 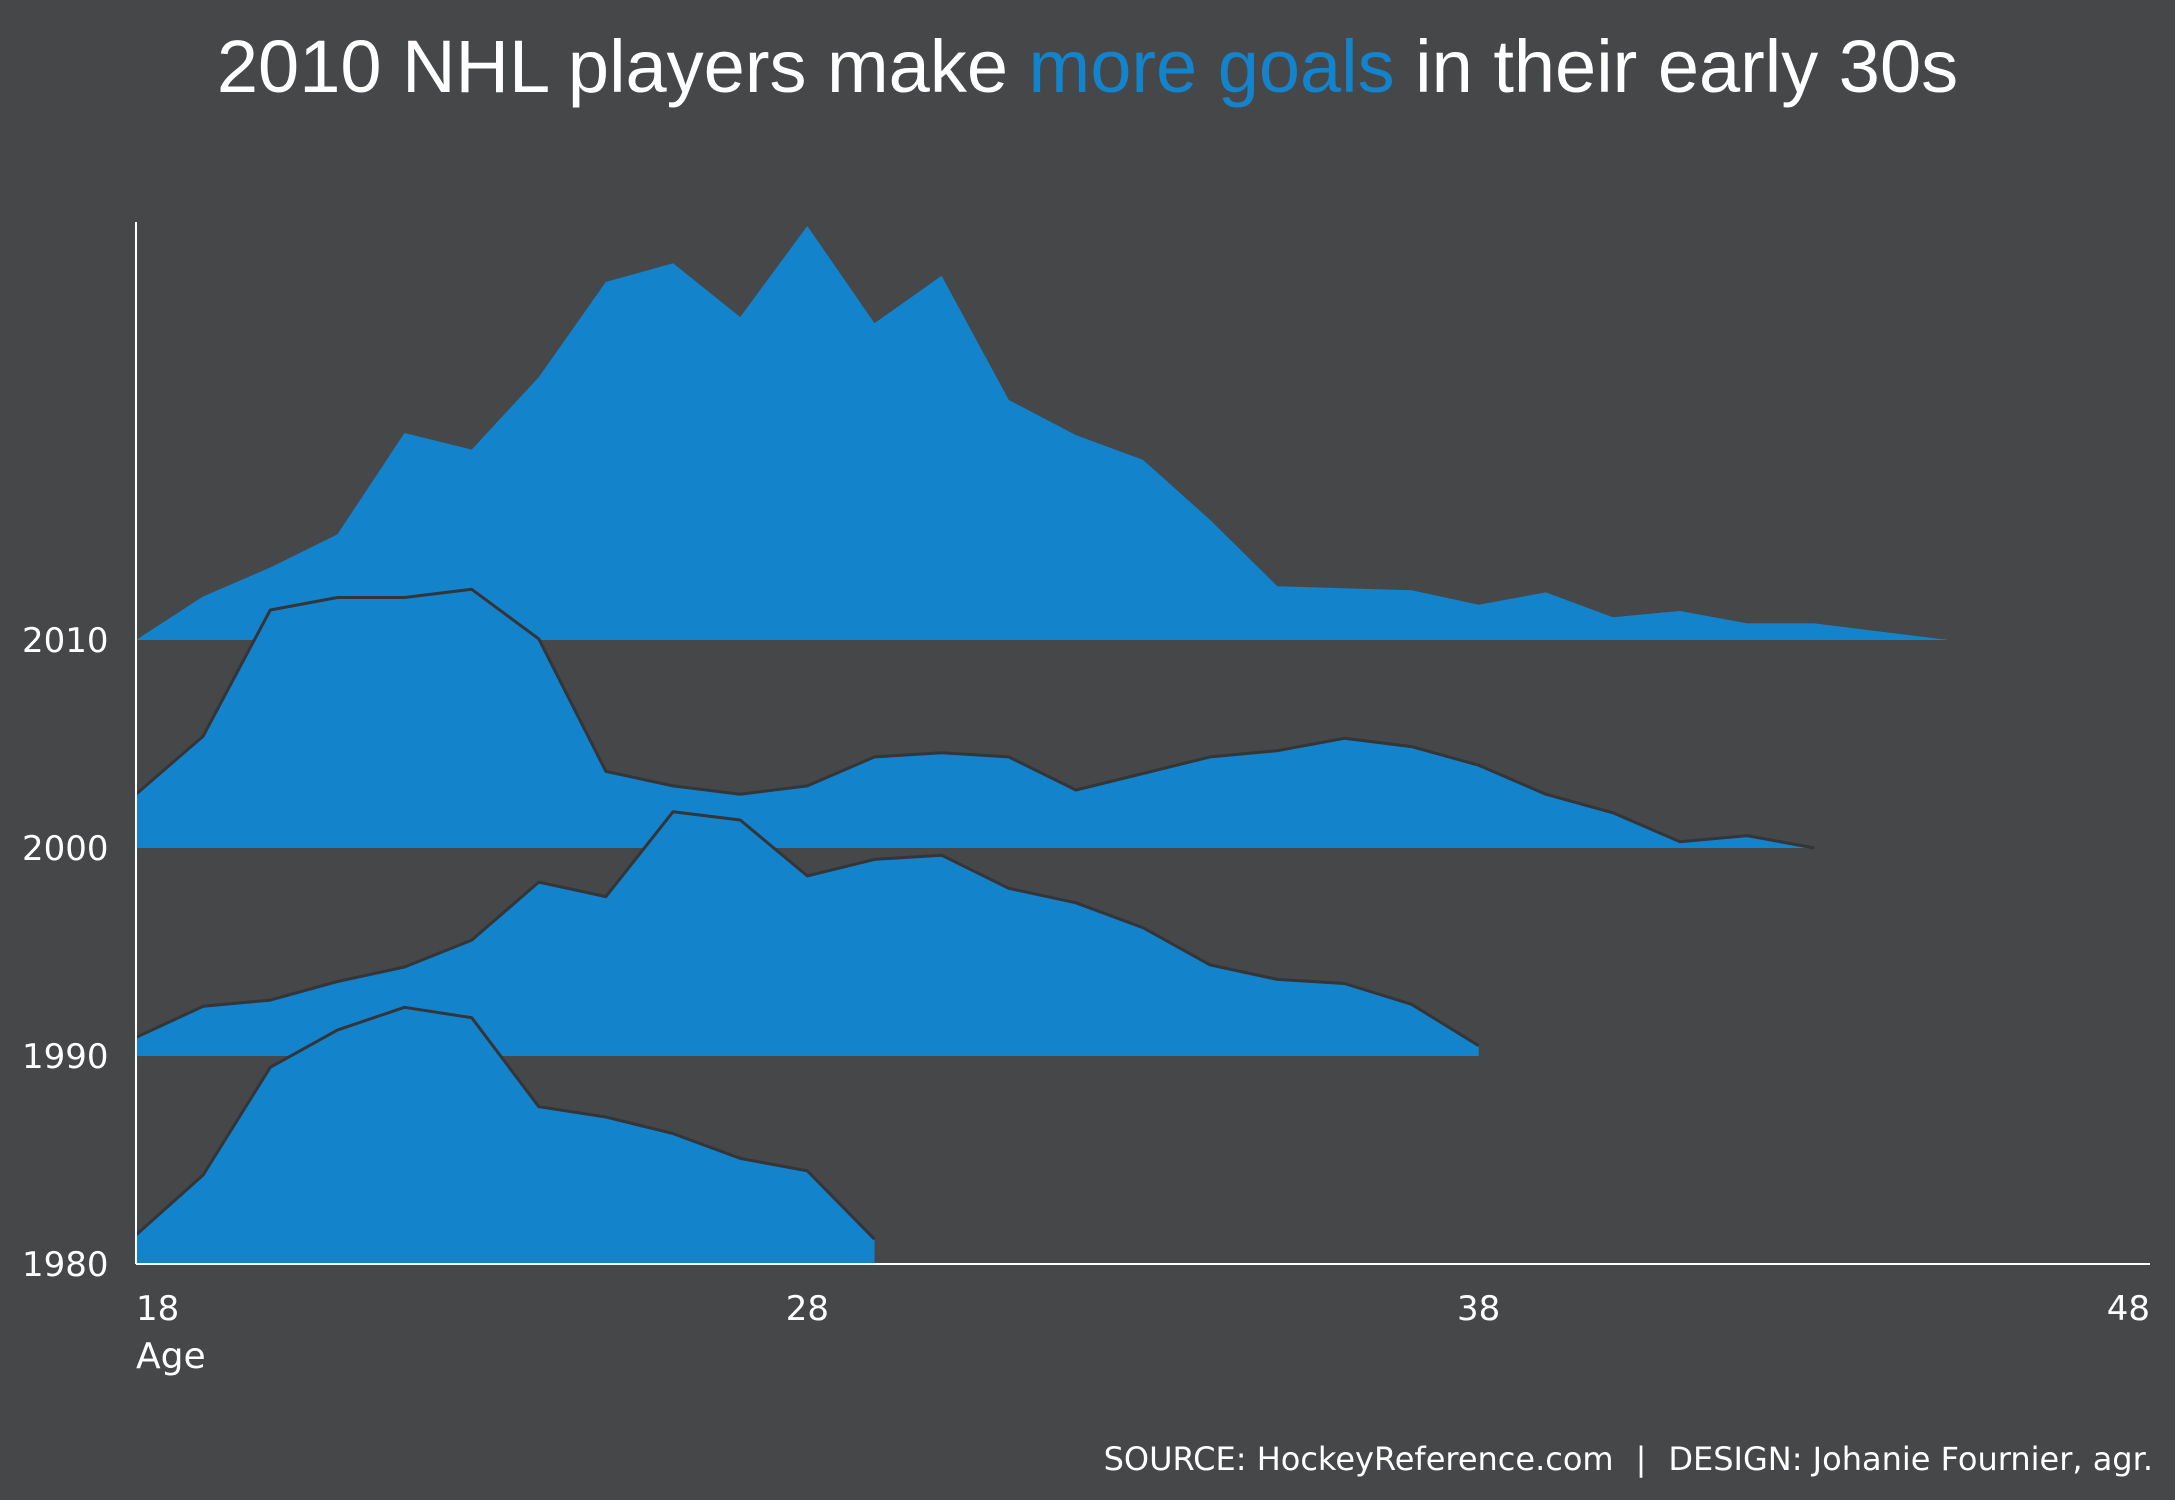 I want to click on x-axis-title: Age, so click(x=171, y=1356).